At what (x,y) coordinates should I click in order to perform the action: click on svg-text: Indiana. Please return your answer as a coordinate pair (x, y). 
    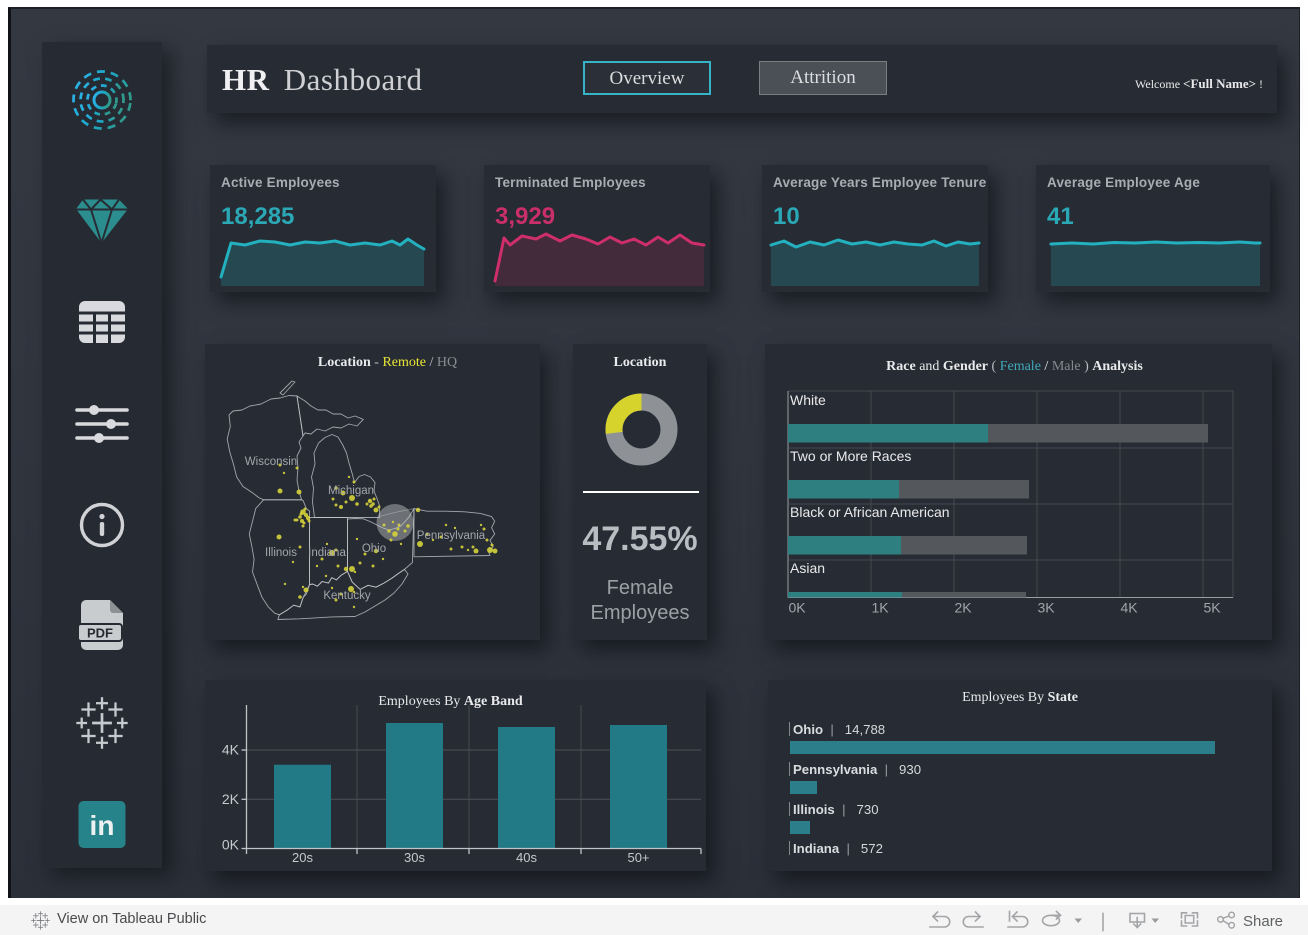
    Looking at the image, I should click on (327, 553).